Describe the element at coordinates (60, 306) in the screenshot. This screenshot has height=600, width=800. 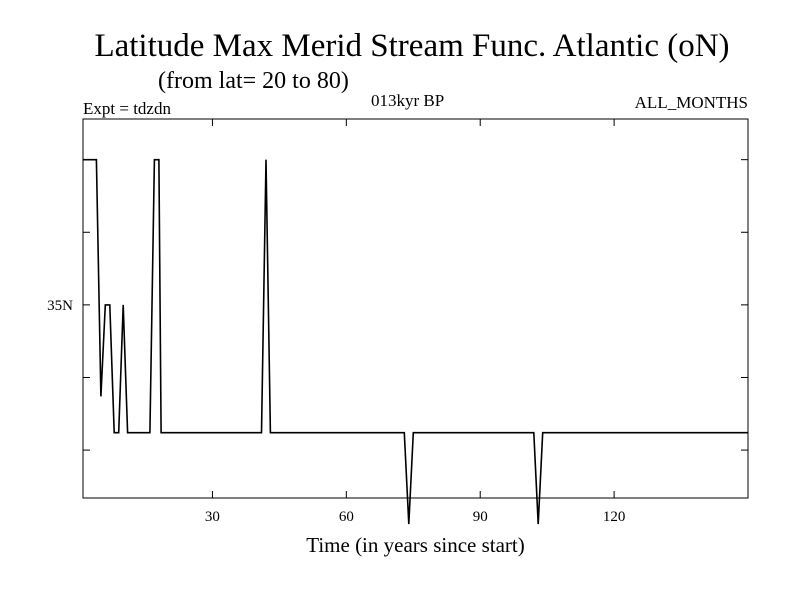
I see `y-tick-label: 35N` at that location.